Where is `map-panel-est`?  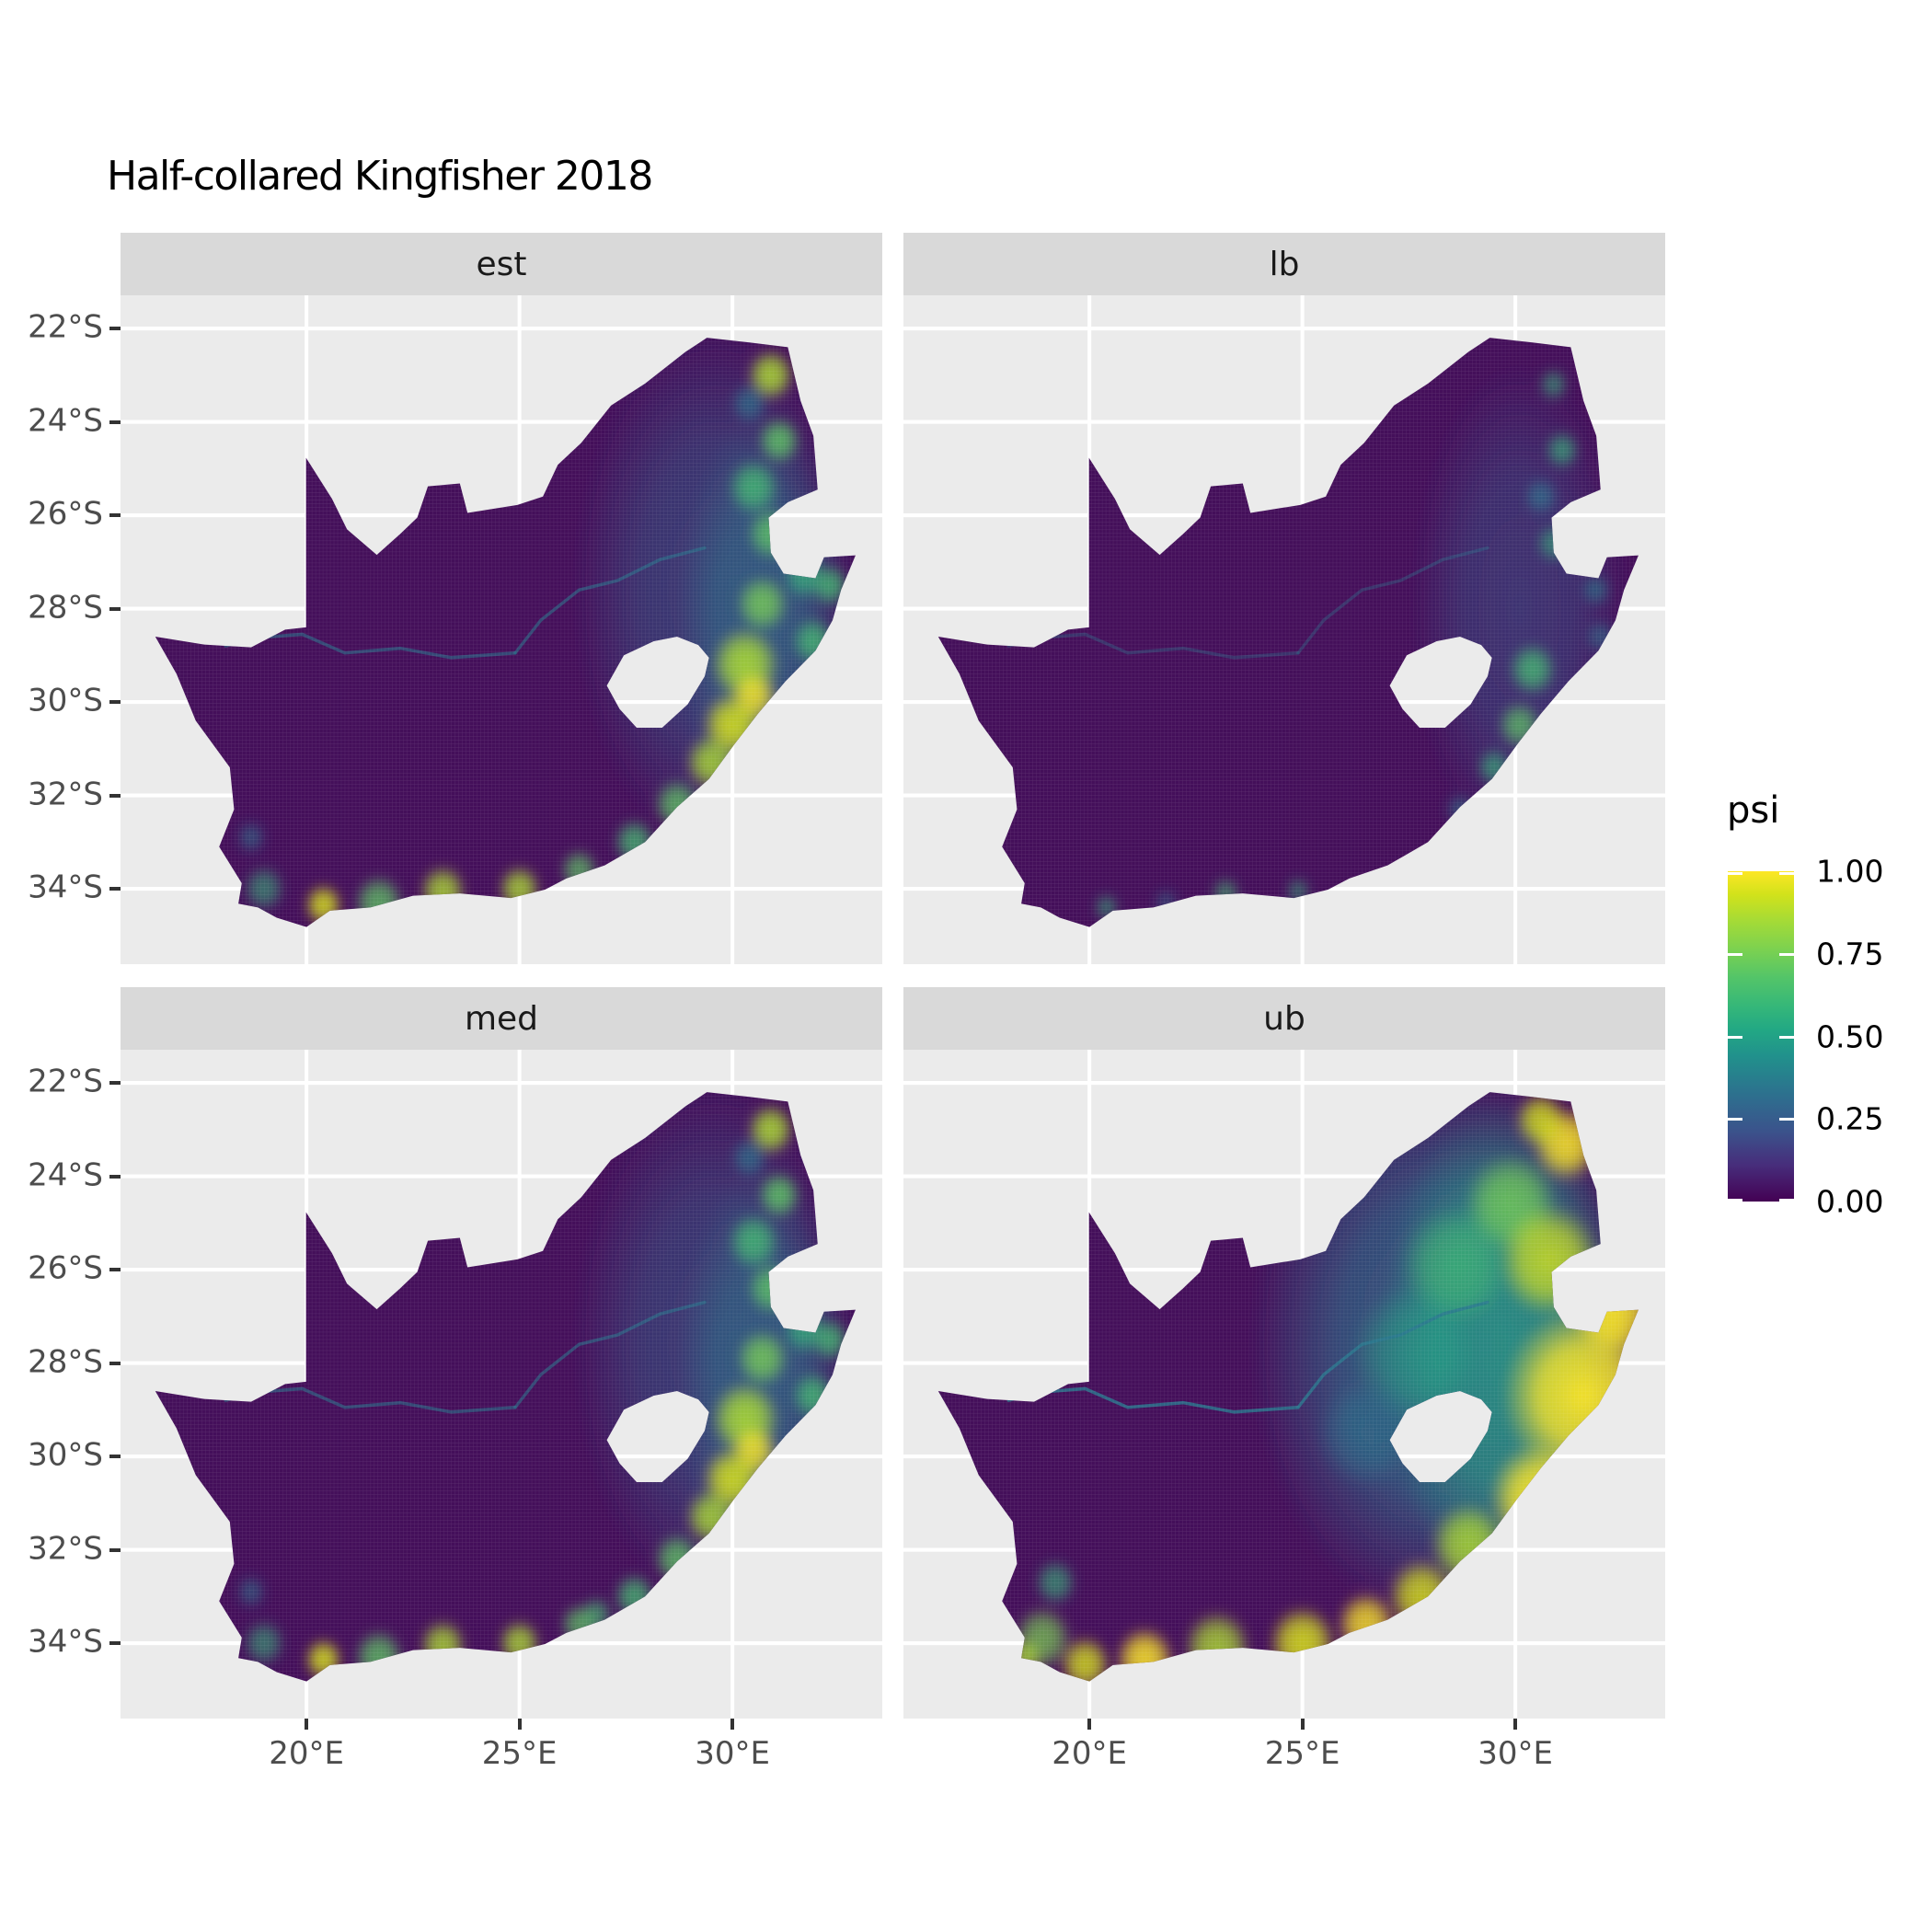 map-panel-est is located at coordinates (501, 629).